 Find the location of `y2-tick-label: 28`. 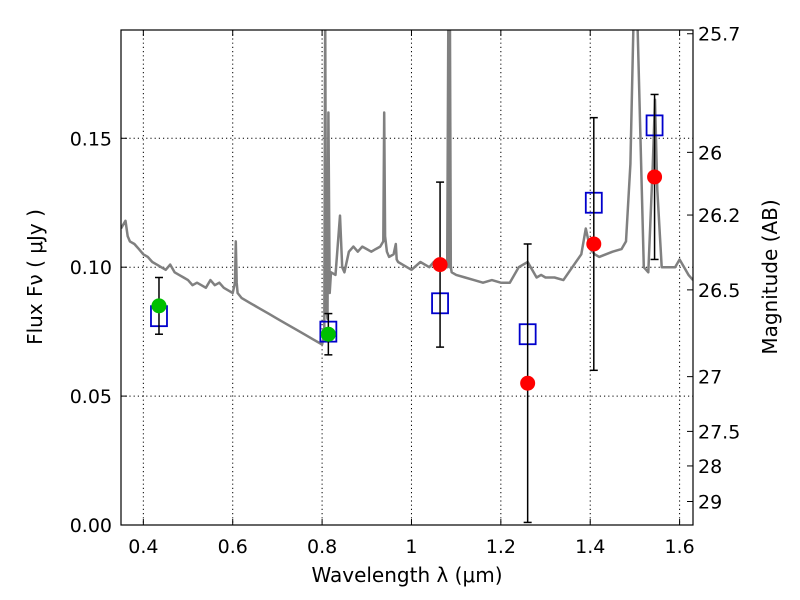

y2-tick-label: 28 is located at coordinates (710, 467).